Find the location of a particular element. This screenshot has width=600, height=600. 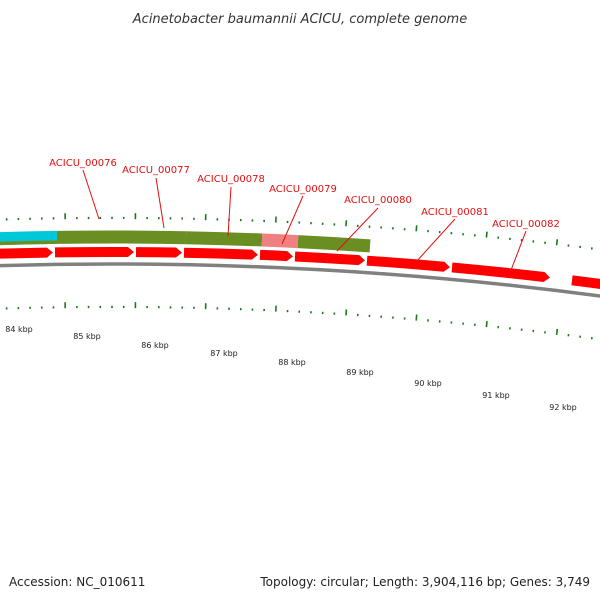

kbp-label: 88 kbp is located at coordinates (292, 362).